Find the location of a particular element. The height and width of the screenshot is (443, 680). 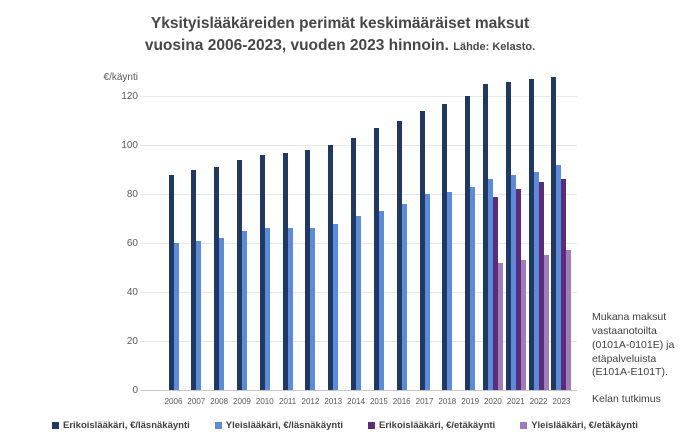

legend-label: Yleislääkäri, €/etäkäynti is located at coordinates (584, 425).